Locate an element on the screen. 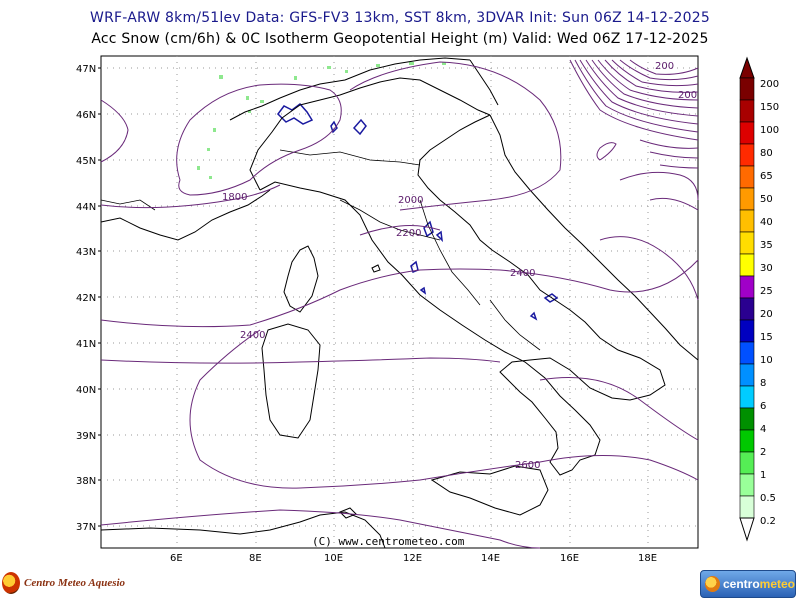 The image size is (800, 600). colorbar-boxes is located at coordinates (747, 298).